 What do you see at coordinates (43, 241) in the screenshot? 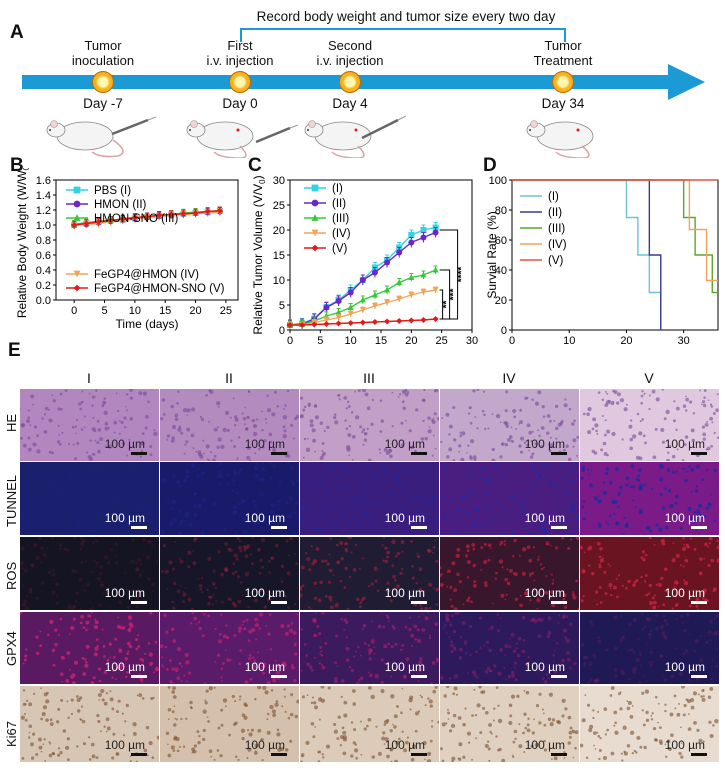
I see `y-tick-label: 0.8` at bounding box center [43, 241].